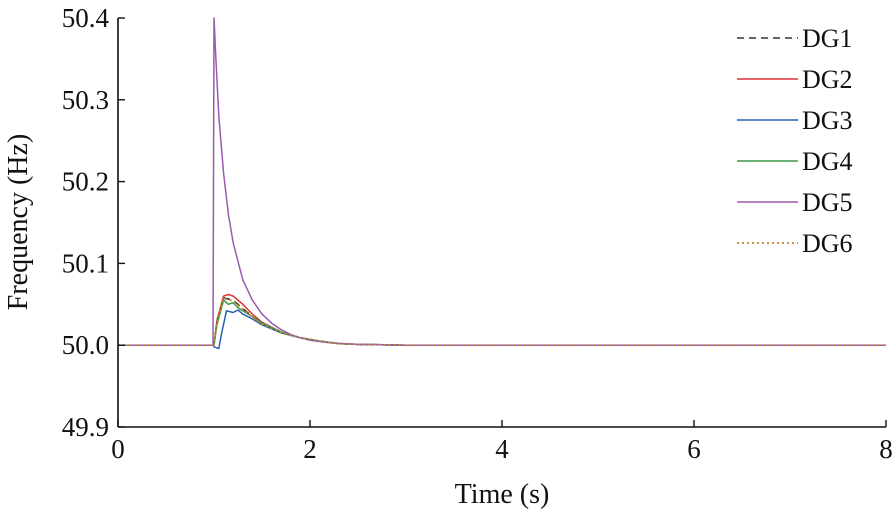 This screenshot has height=514, width=894. What do you see at coordinates (694, 449) in the screenshot?
I see `x-tick-label: 6` at bounding box center [694, 449].